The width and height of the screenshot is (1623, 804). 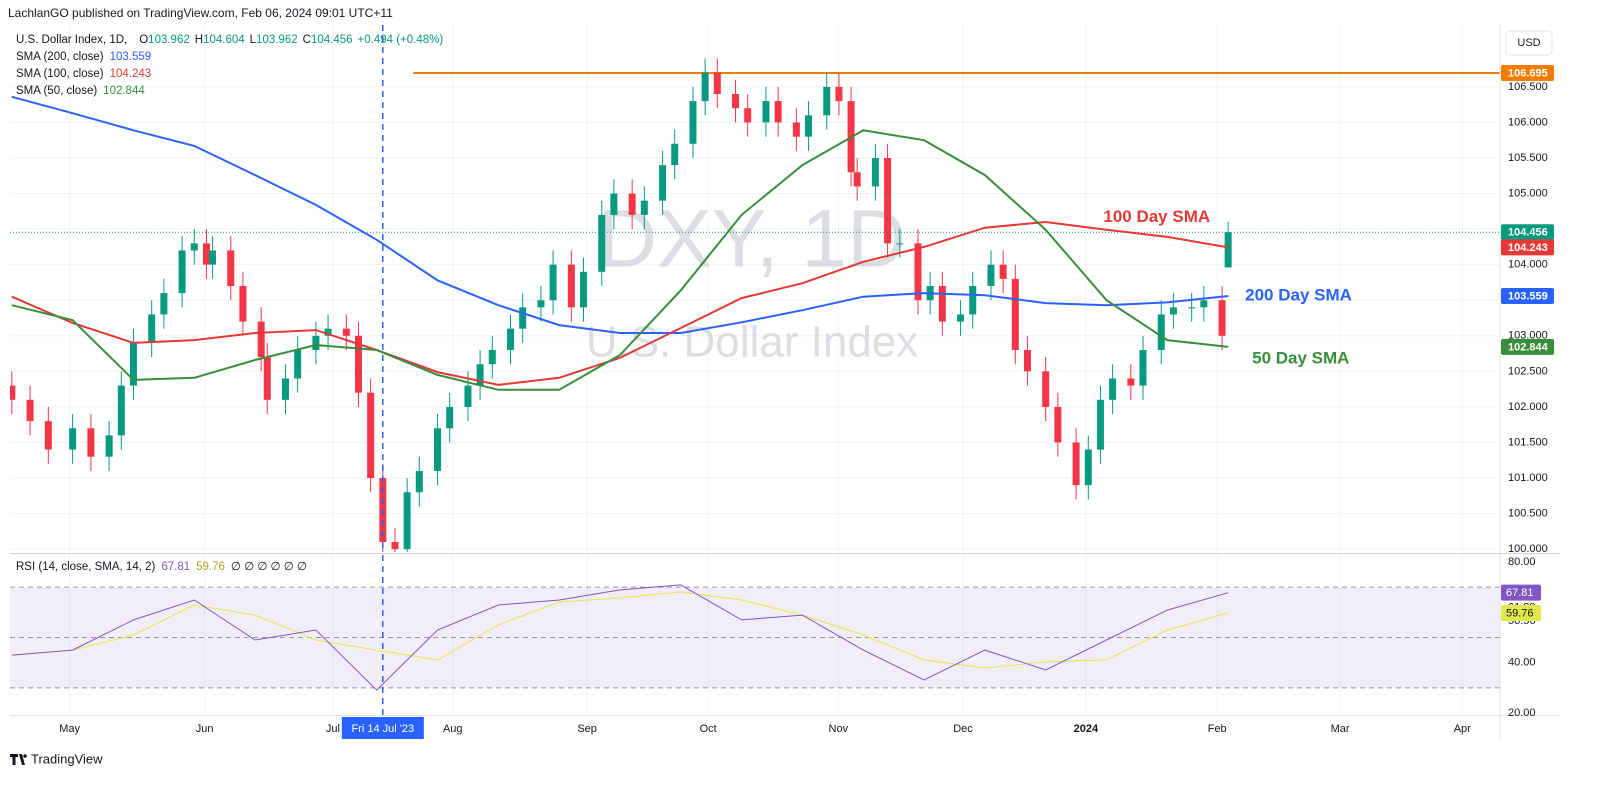 I want to click on y-tick-label: 106.500, so click(x=1528, y=87).